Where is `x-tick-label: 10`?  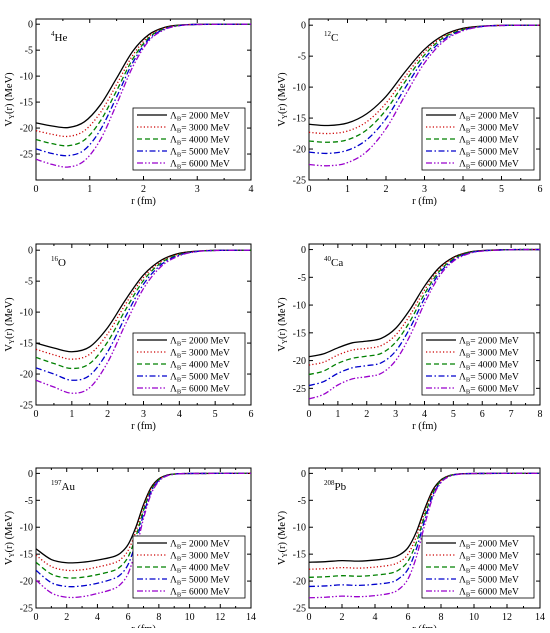
x-tick-label: 10 is located at coordinates (474, 617).